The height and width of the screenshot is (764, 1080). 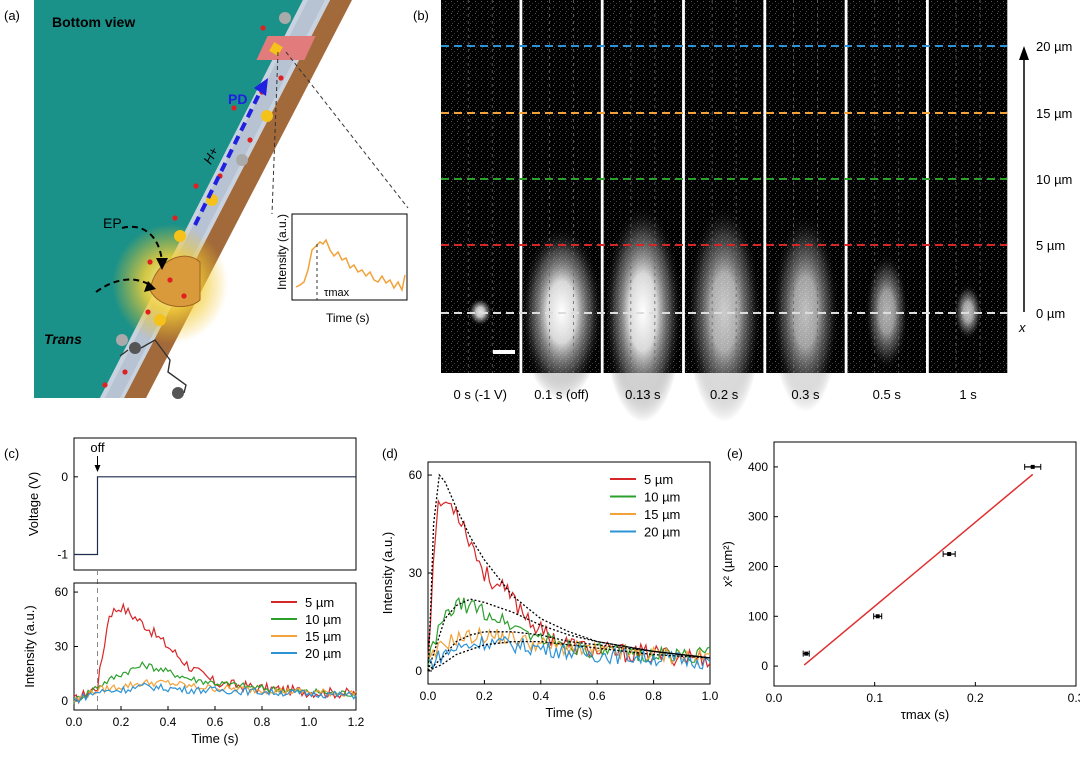 What do you see at coordinates (150, 286) in the screenshot?
I see `ep-arrow-2-head` at bounding box center [150, 286].